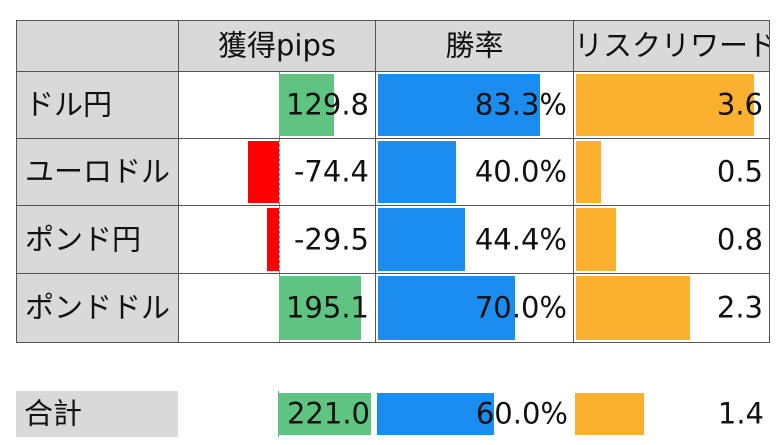 The image size is (780, 445). I want to click on row-rr-cell: 2.3, so click(671, 308).